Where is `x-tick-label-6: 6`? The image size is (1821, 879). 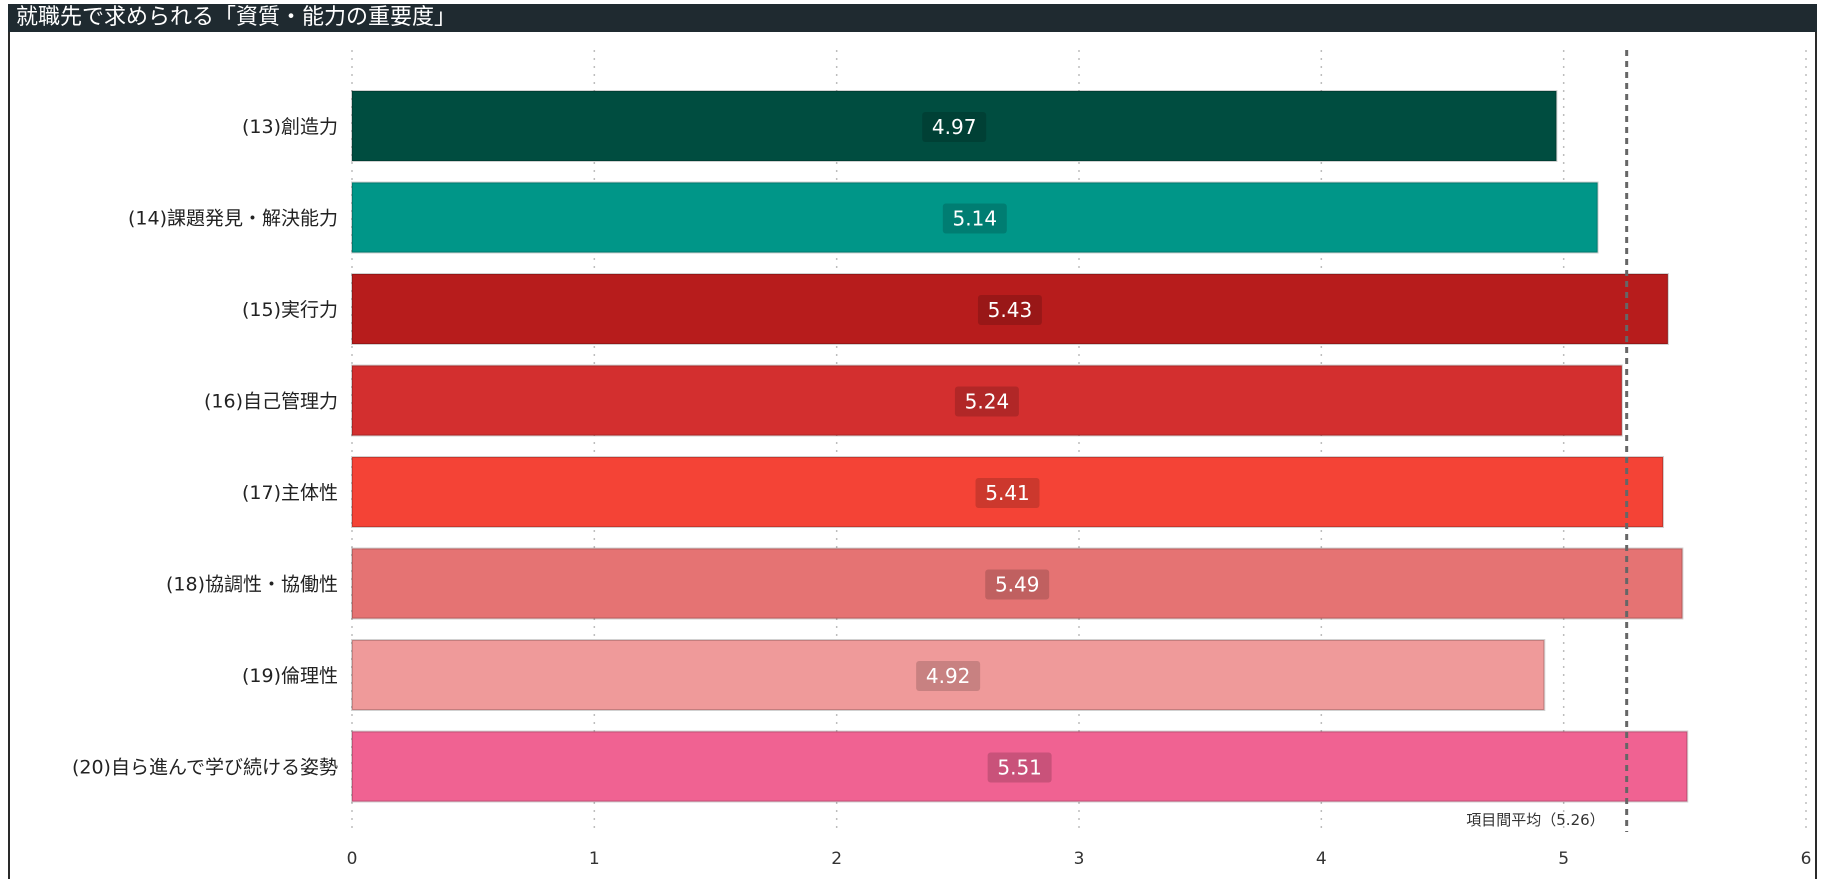 x-tick-label-6: 6 is located at coordinates (1806, 859).